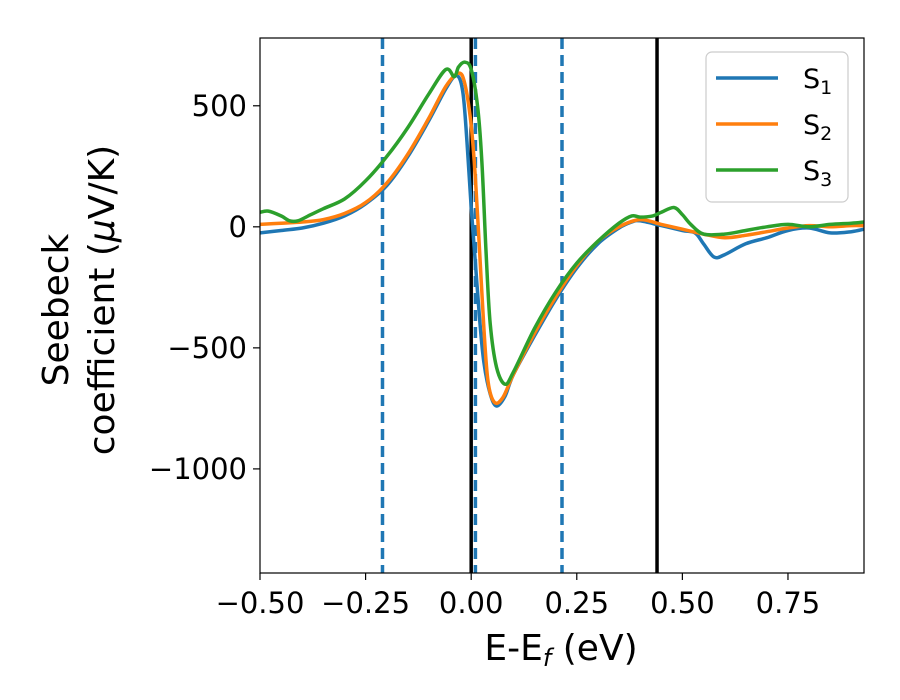  What do you see at coordinates (219, 106) in the screenshot?
I see `y-tick-label: 500` at bounding box center [219, 106].